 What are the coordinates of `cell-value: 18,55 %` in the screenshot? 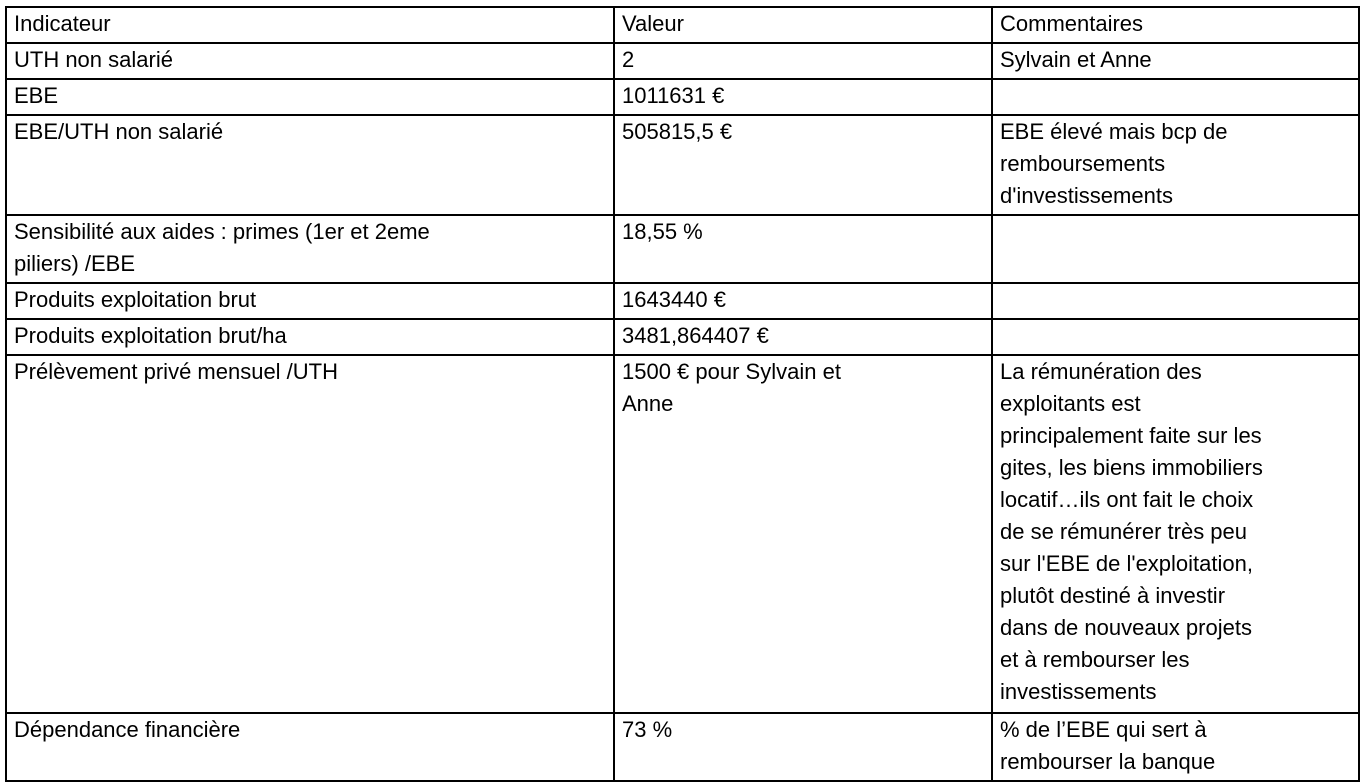 It's located at (803, 249).